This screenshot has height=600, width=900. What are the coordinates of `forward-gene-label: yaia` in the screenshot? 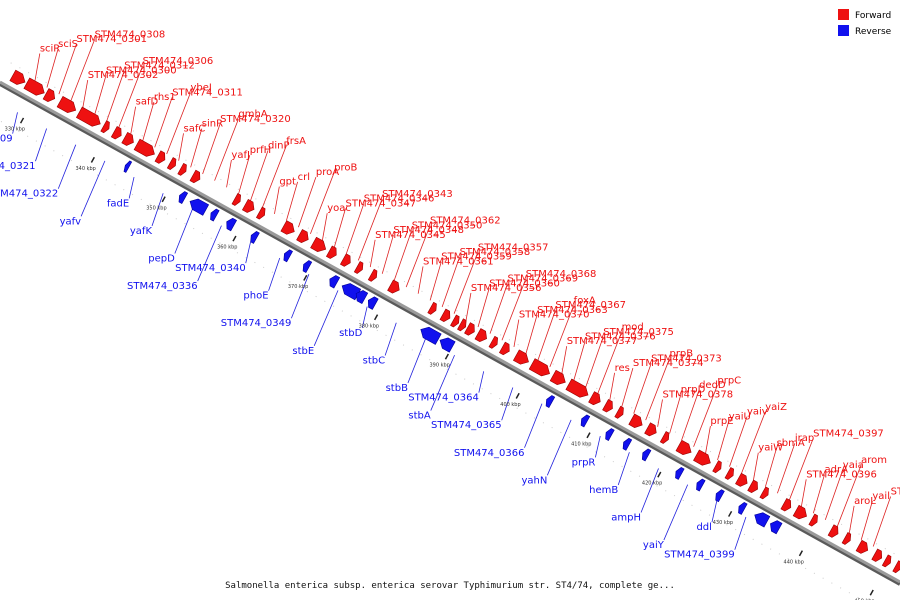 It's located at (853, 465).